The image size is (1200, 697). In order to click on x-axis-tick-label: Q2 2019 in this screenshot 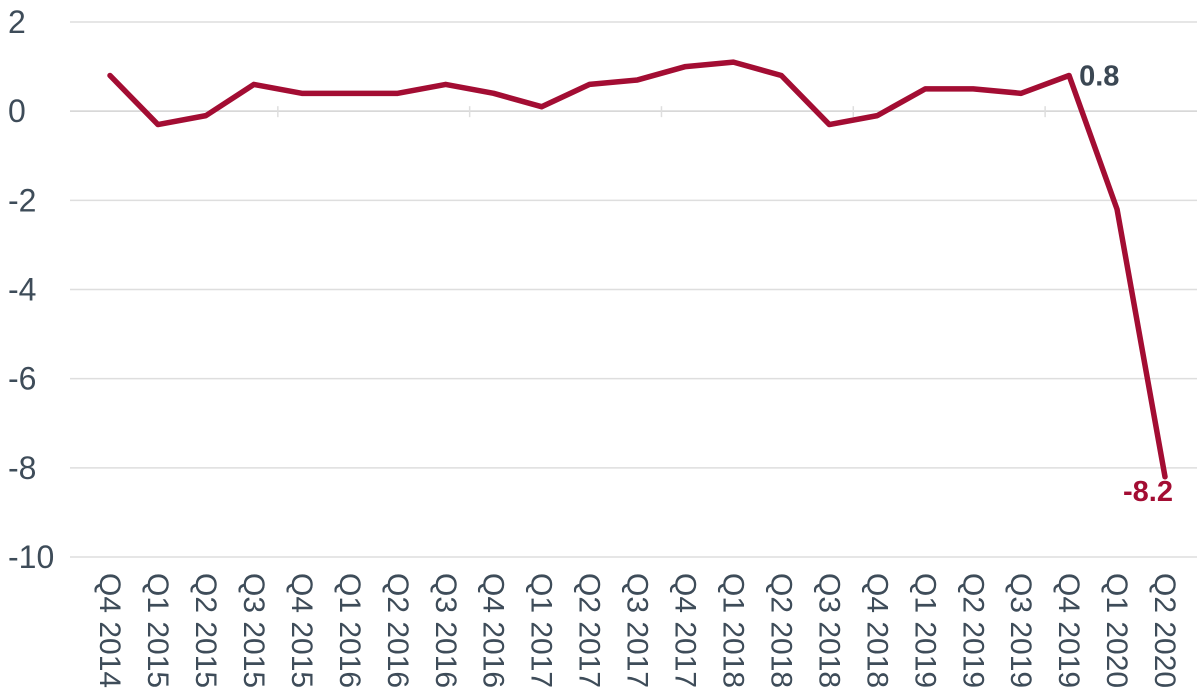, I will do `click(972, 630)`.